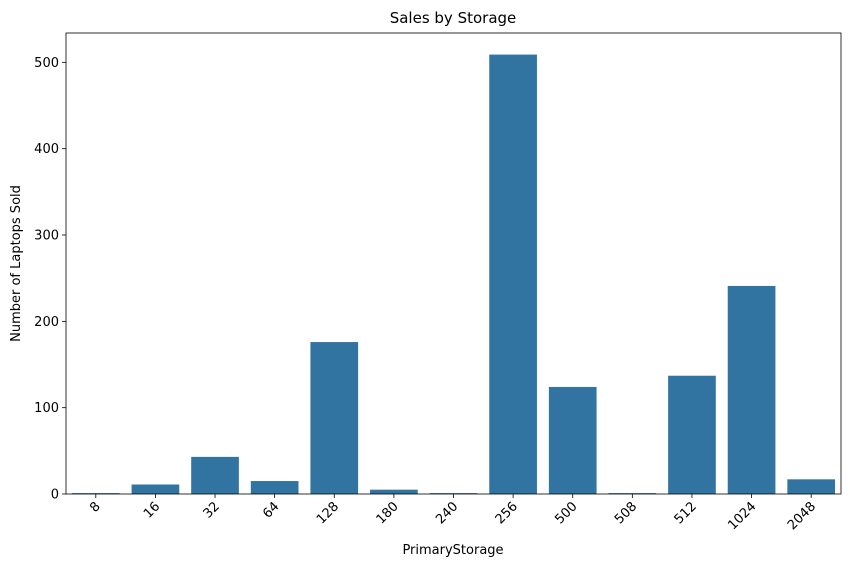  What do you see at coordinates (46, 408) in the screenshot?
I see `y-tick-label-100: 100` at bounding box center [46, 408].